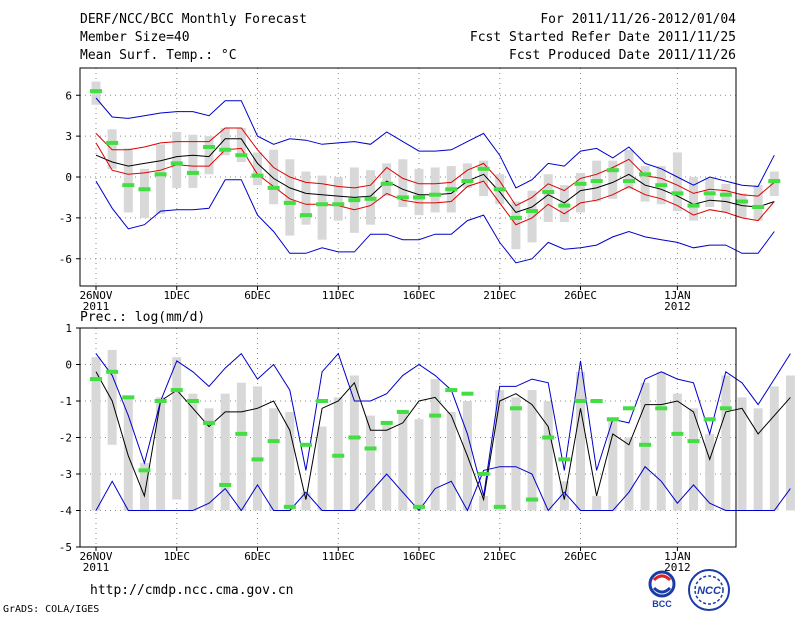 The width and height of the screenshot is (800, 618). What do you see at coordinates (622, 55) in the screenshot?
I see `fcst-produced-label: Fcst Produced Date 2011/11/26` at bounding box center [622, 55].